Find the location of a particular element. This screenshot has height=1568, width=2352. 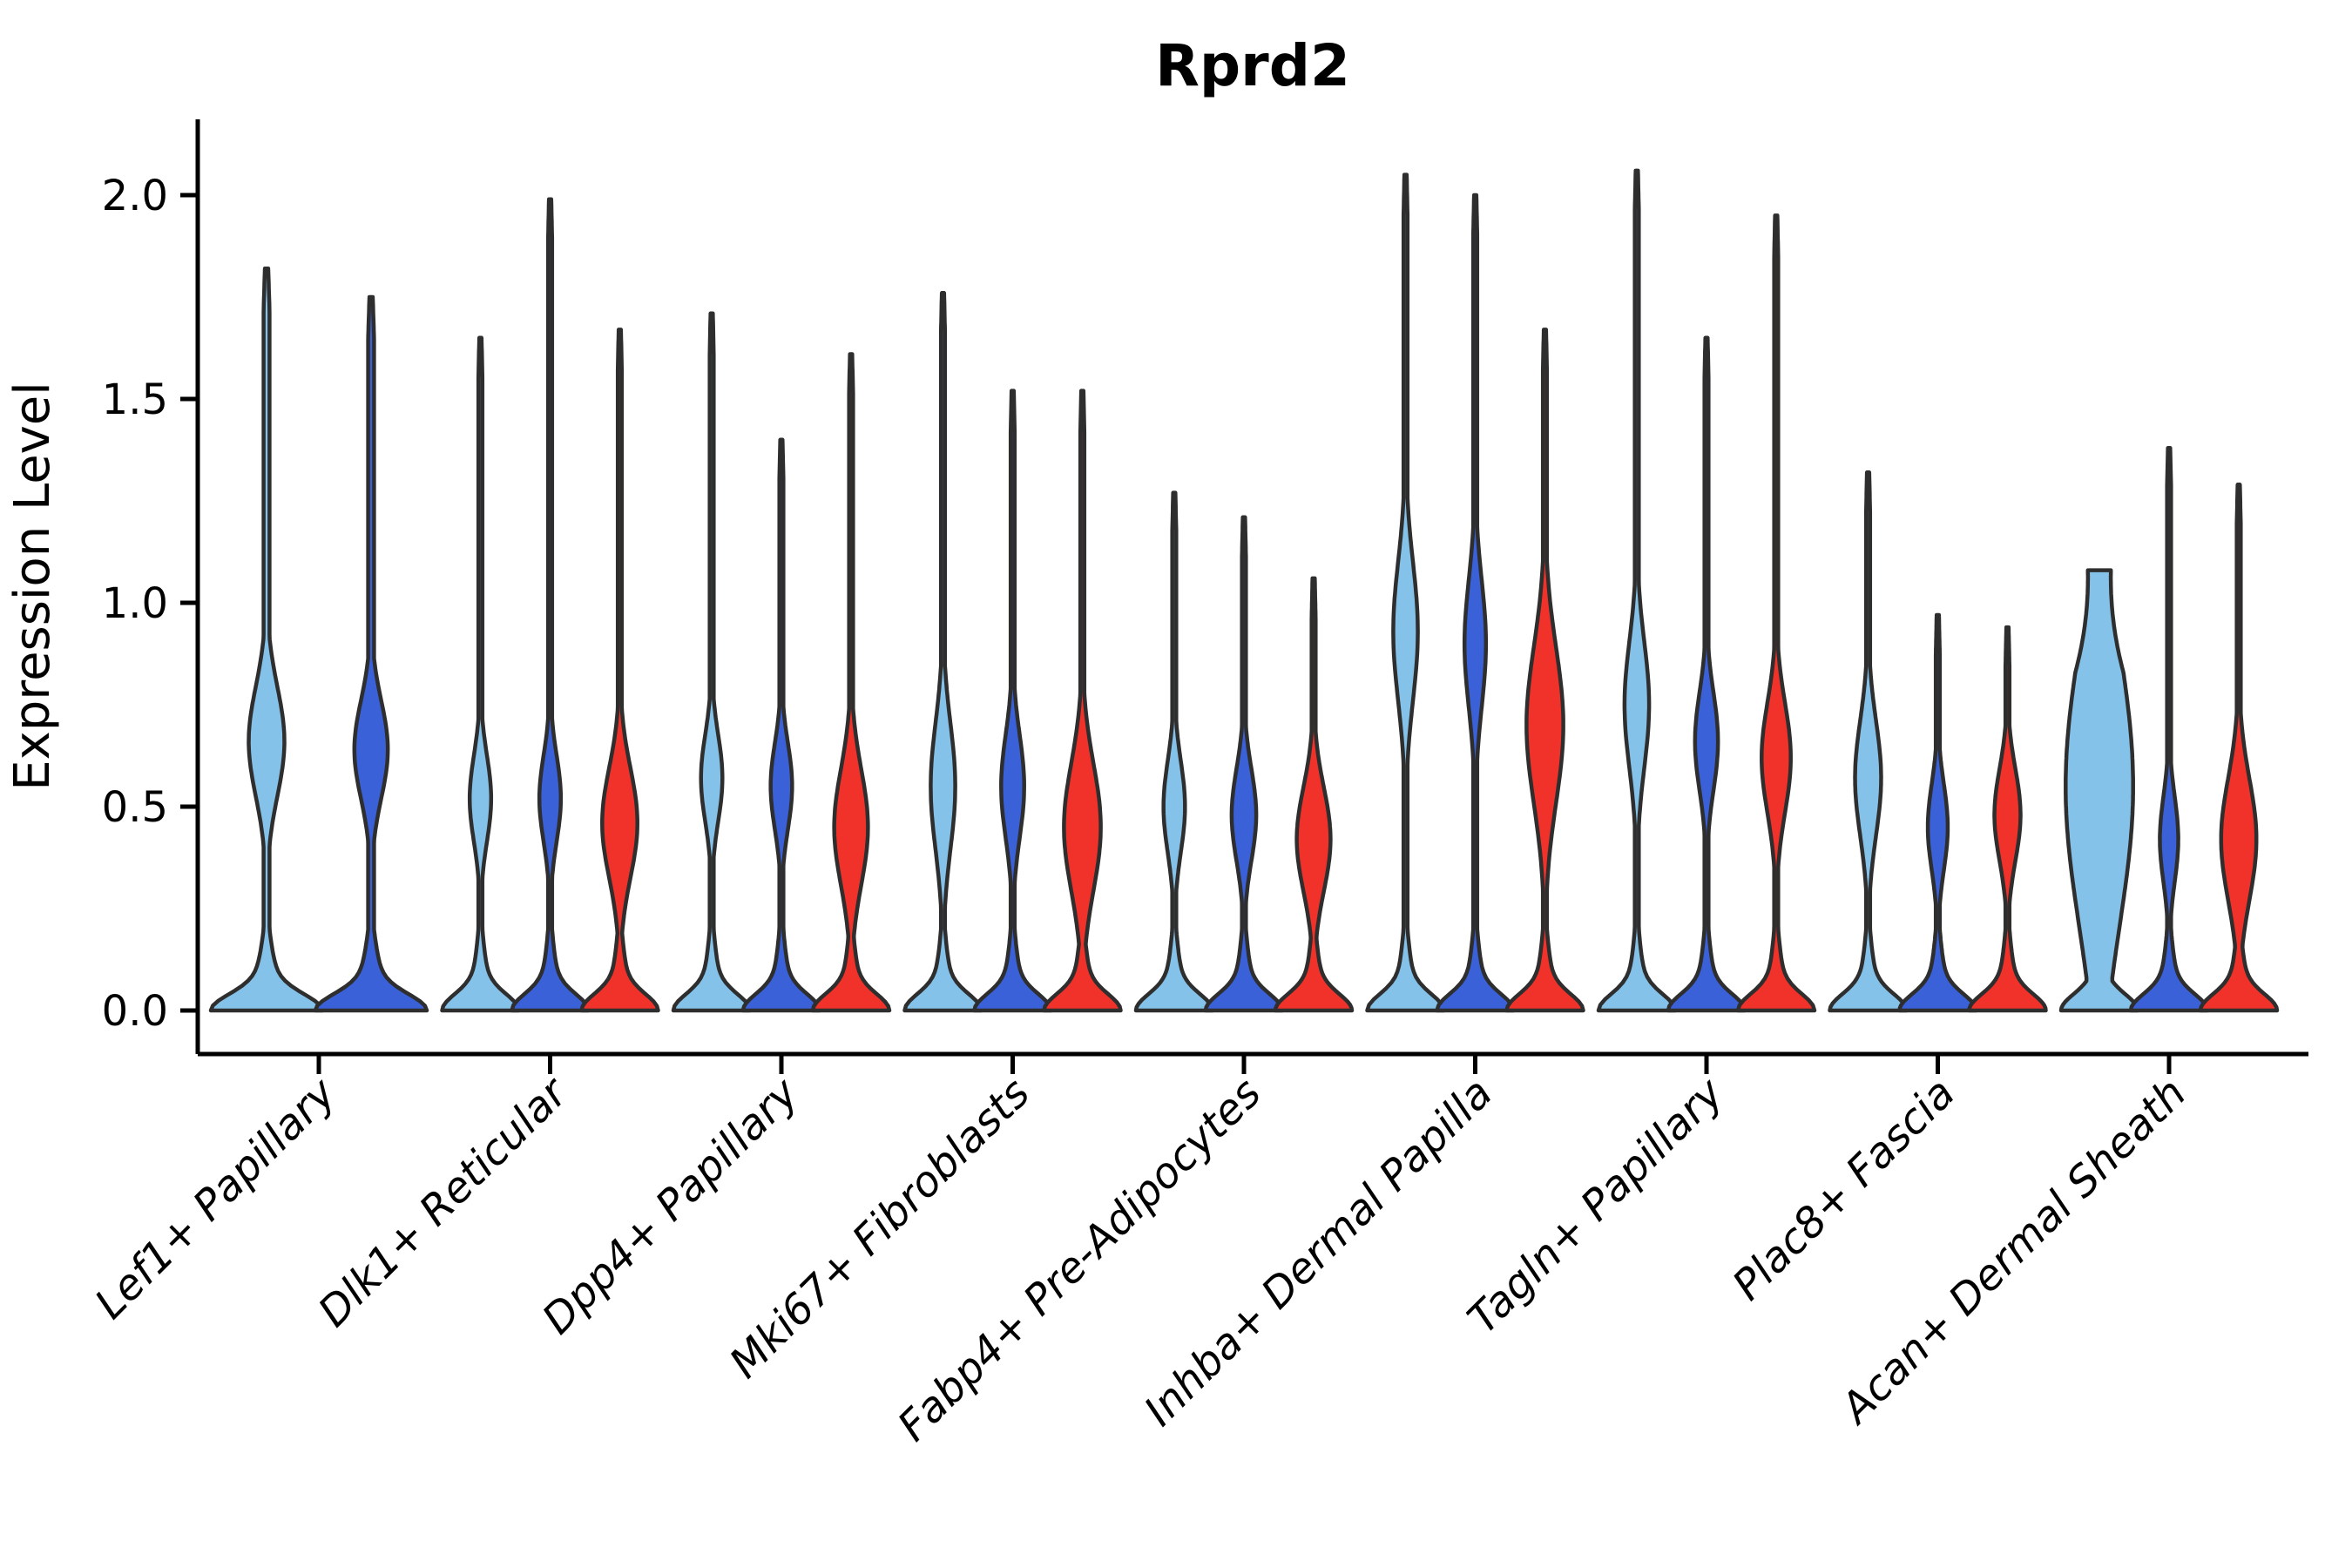

x-tick-label: Plac8+ Fascia is located at coordinates (1843, 1189).